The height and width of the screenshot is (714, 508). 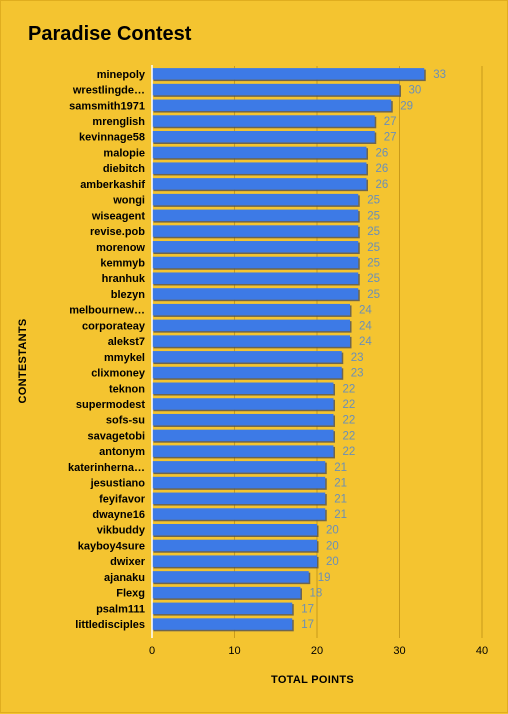 I want to click on category-label: corporateay, so click(x=114, y=326).